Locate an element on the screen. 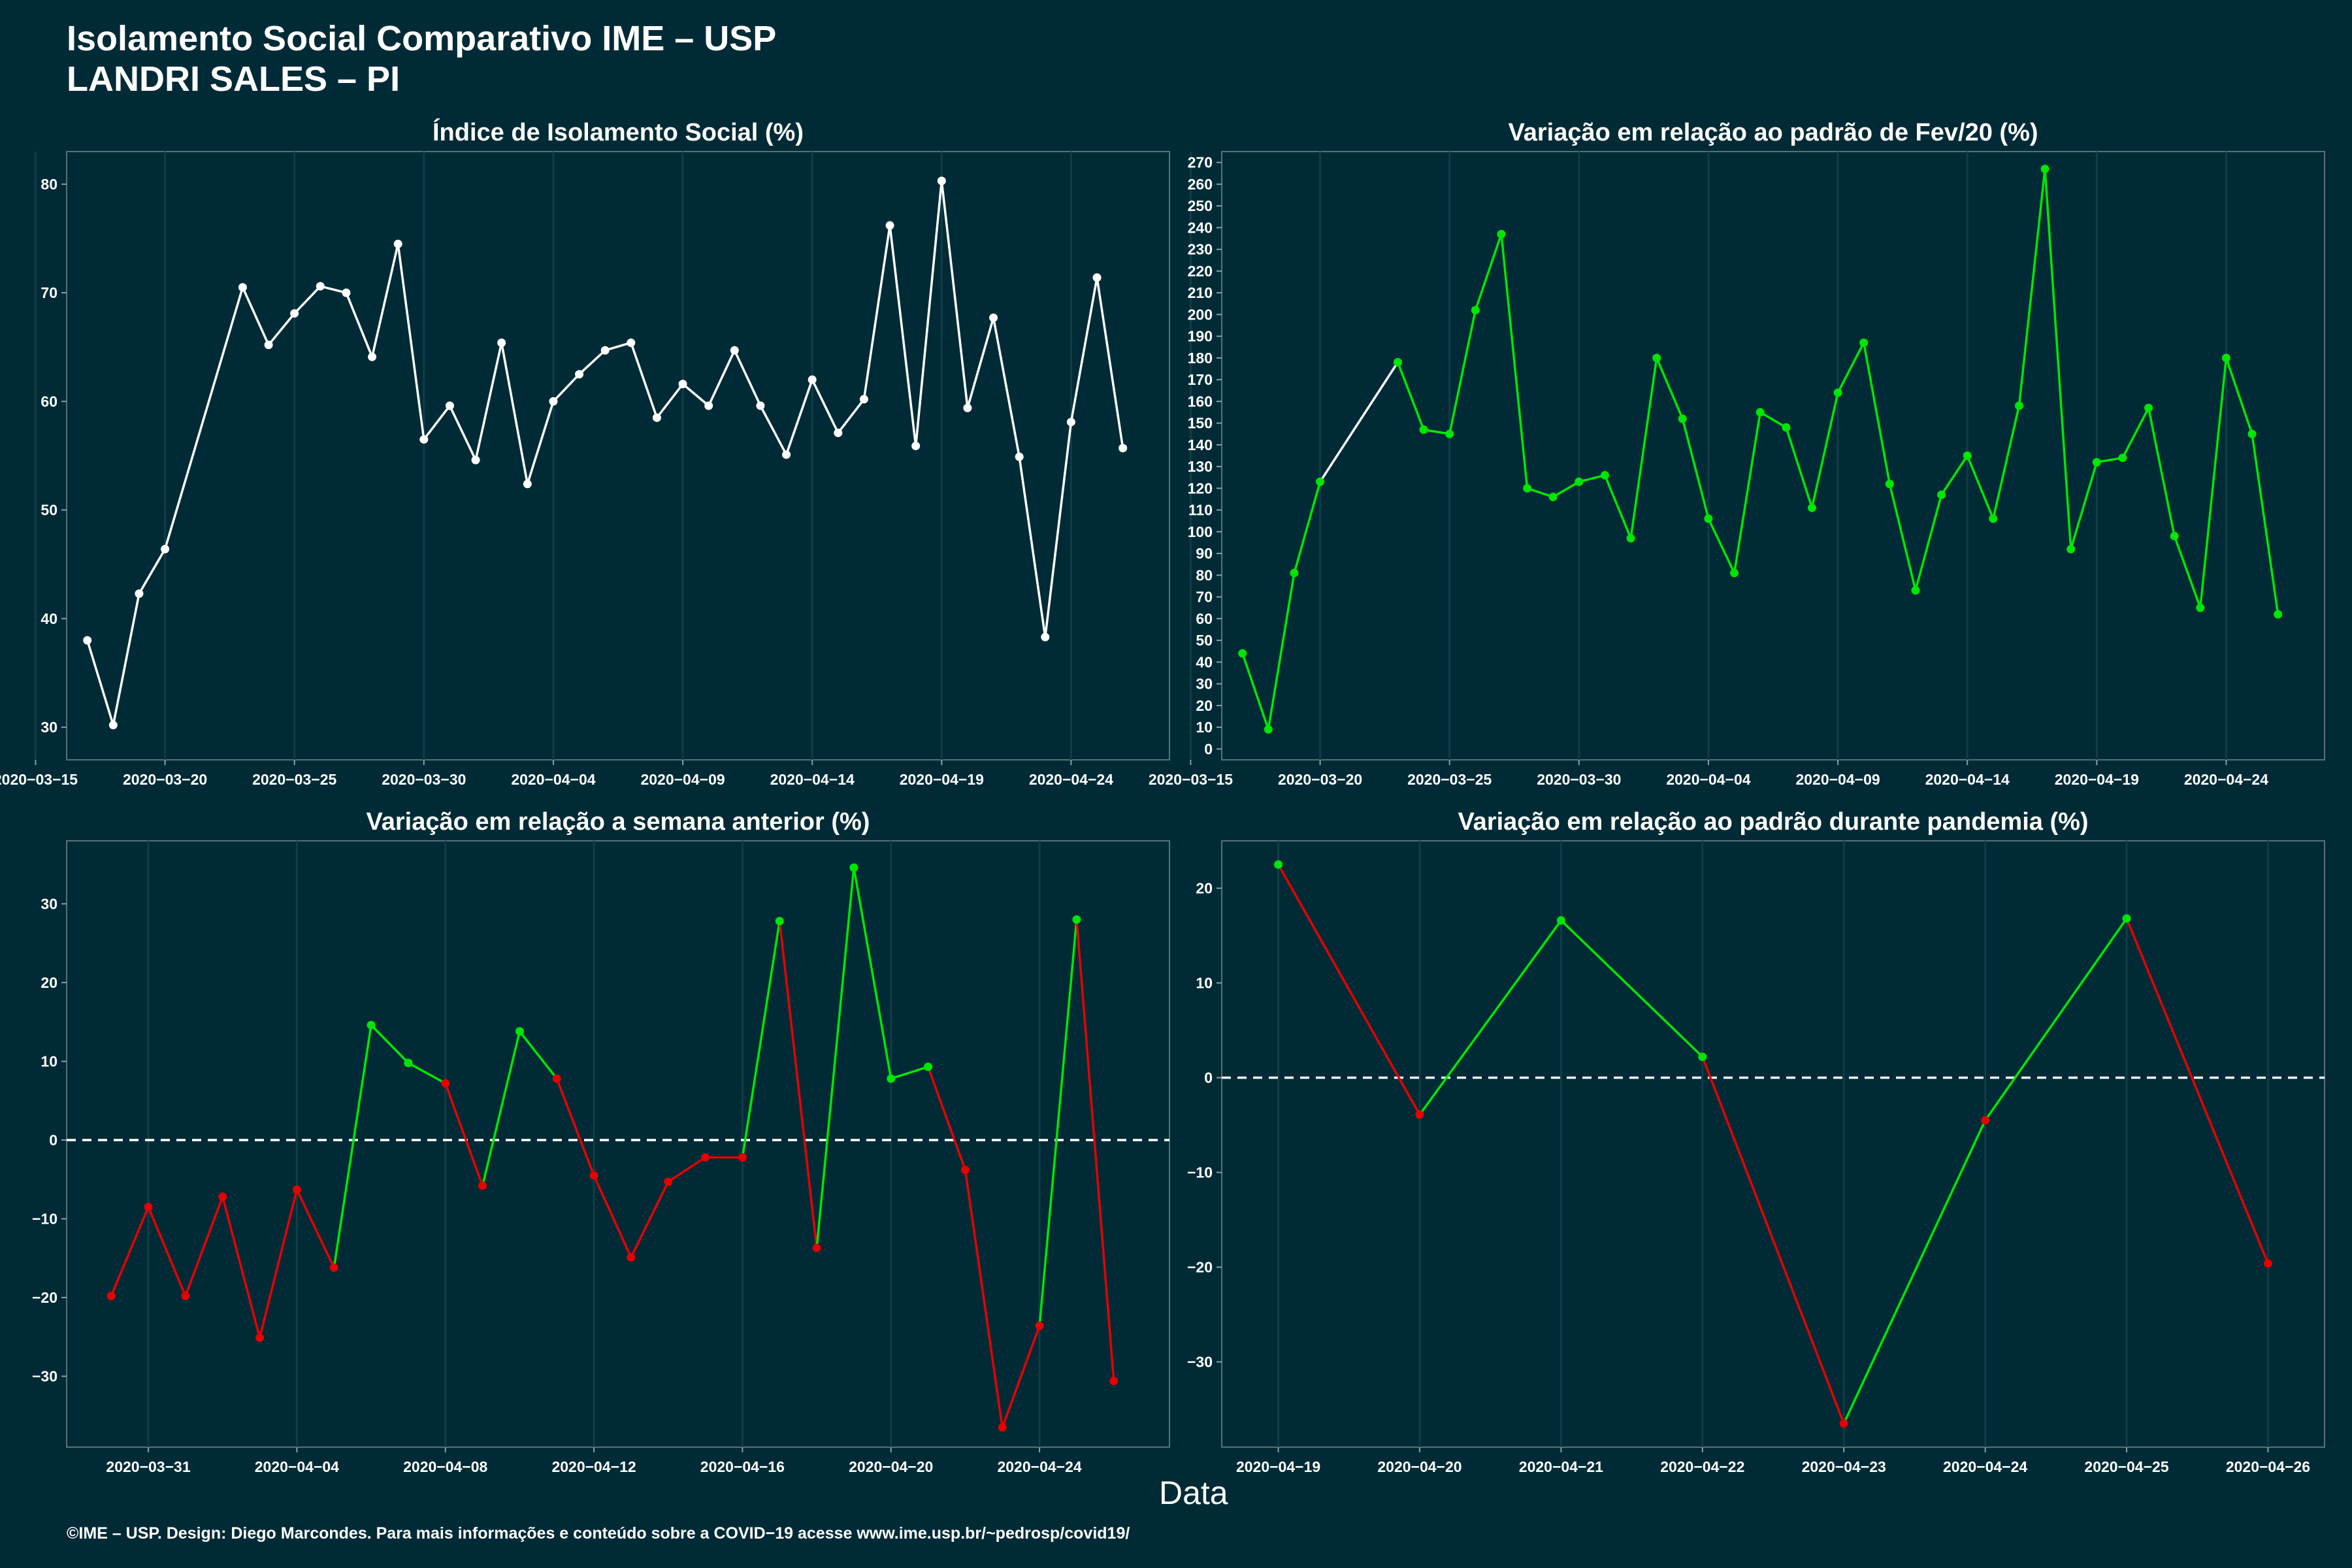  y-tick-label: −30 is located at coordinates (1200, 1362).